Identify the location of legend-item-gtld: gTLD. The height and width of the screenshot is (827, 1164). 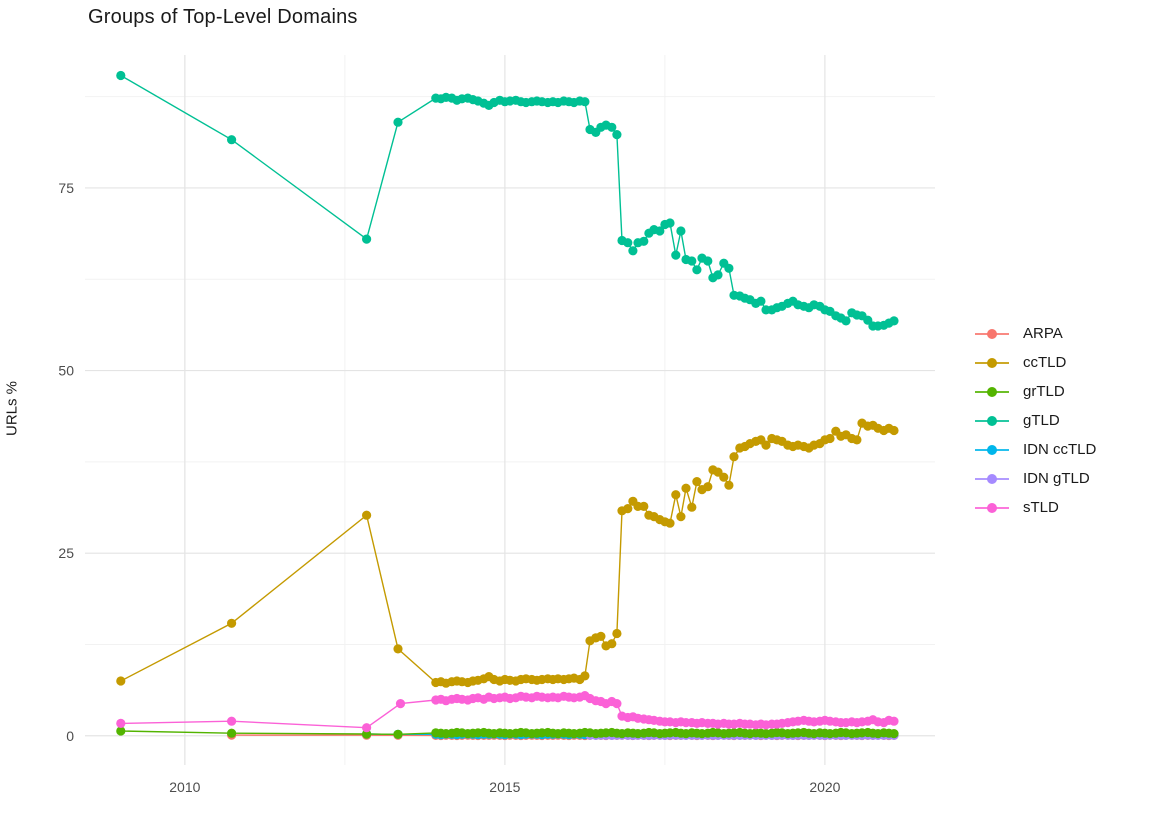
(1035, 420).